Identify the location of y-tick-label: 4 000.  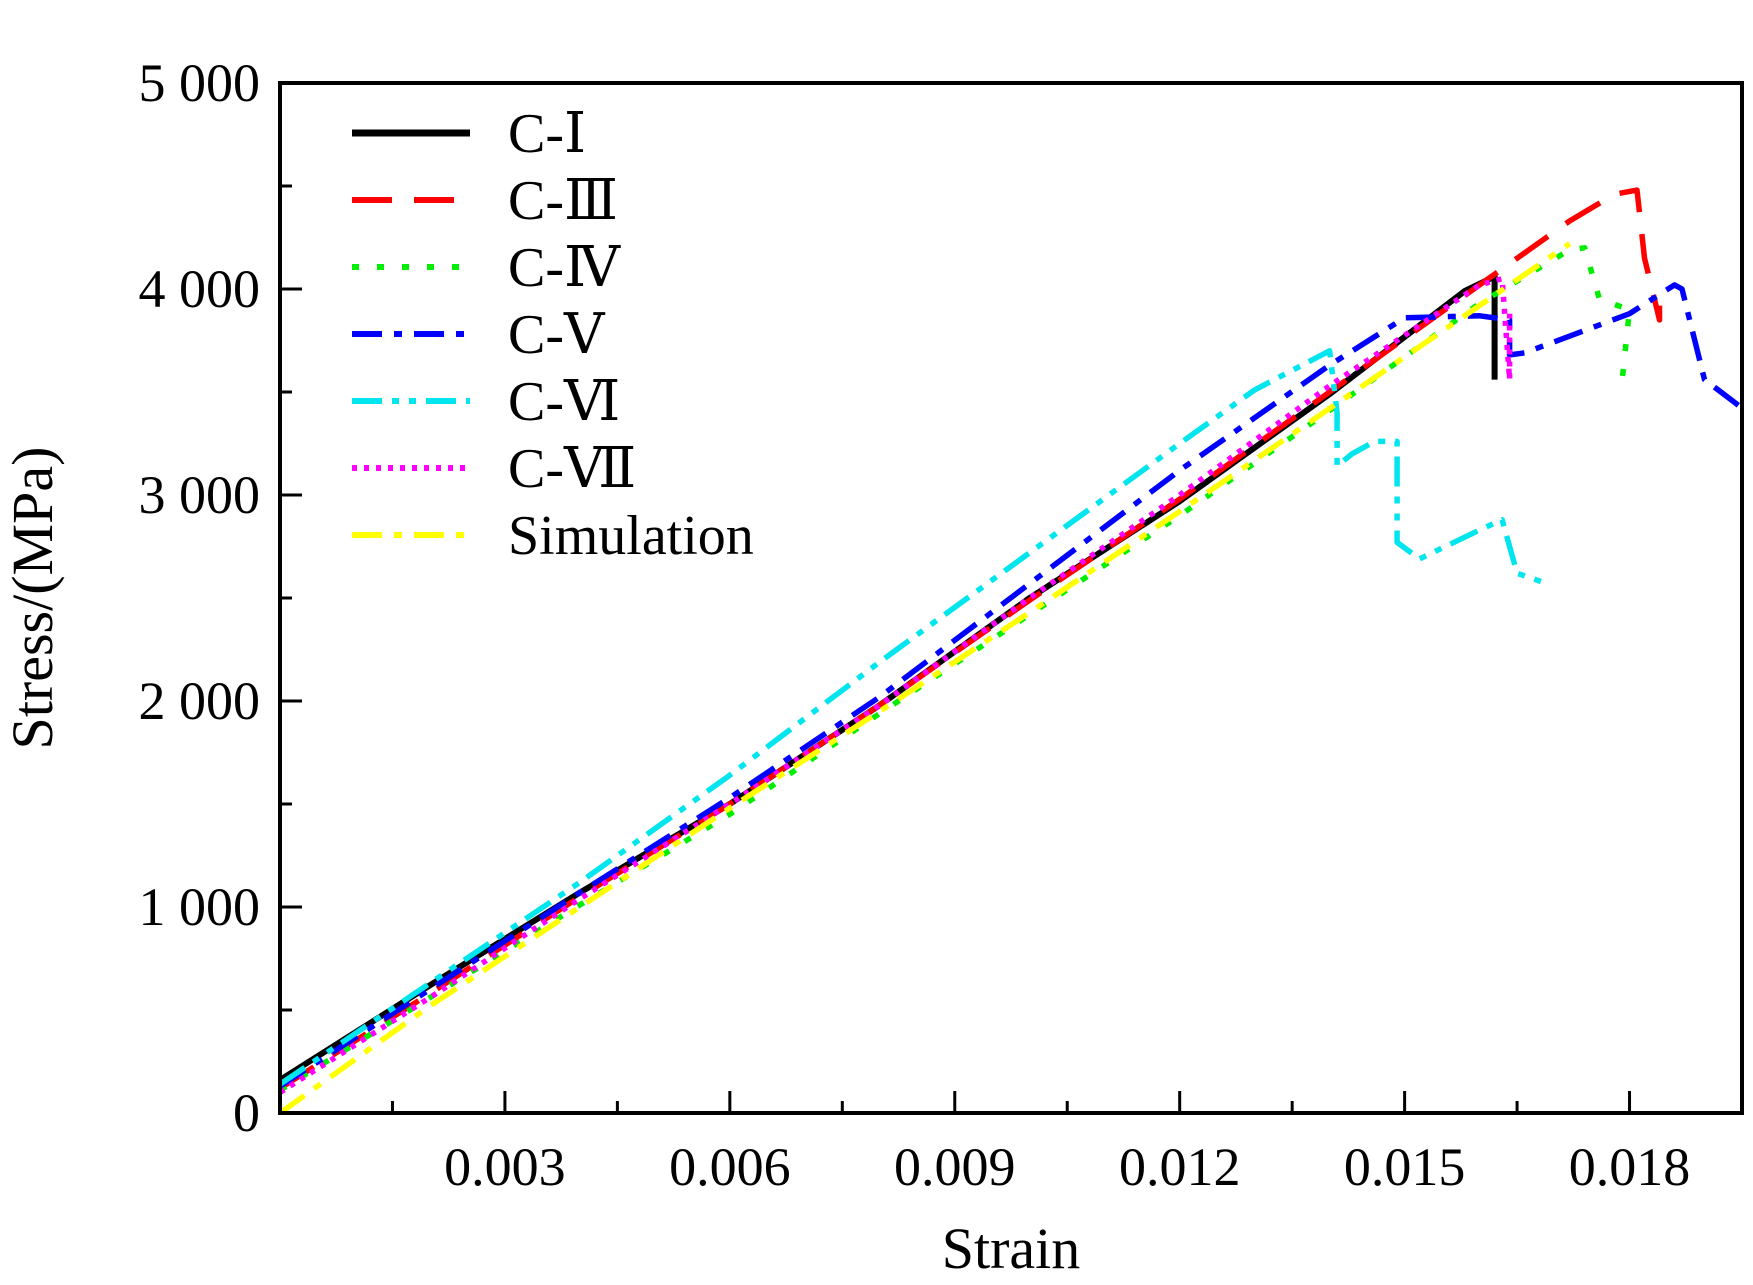
(200, 289).